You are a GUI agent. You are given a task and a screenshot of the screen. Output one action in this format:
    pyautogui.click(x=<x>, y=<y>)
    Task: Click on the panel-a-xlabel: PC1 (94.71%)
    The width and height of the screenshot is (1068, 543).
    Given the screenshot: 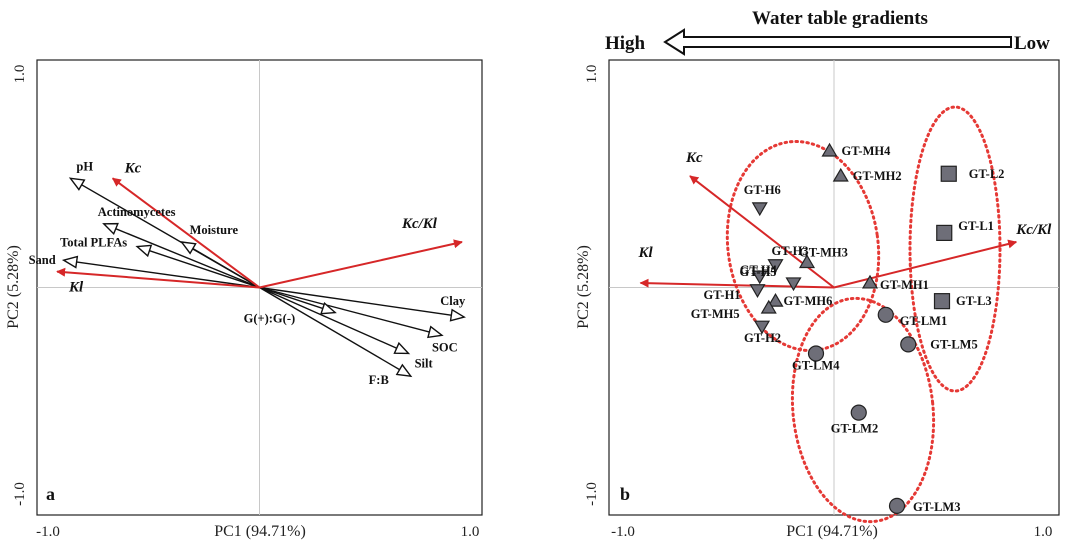 What is the action you would take?
    pyautogui.click(x=260, y=531)
    